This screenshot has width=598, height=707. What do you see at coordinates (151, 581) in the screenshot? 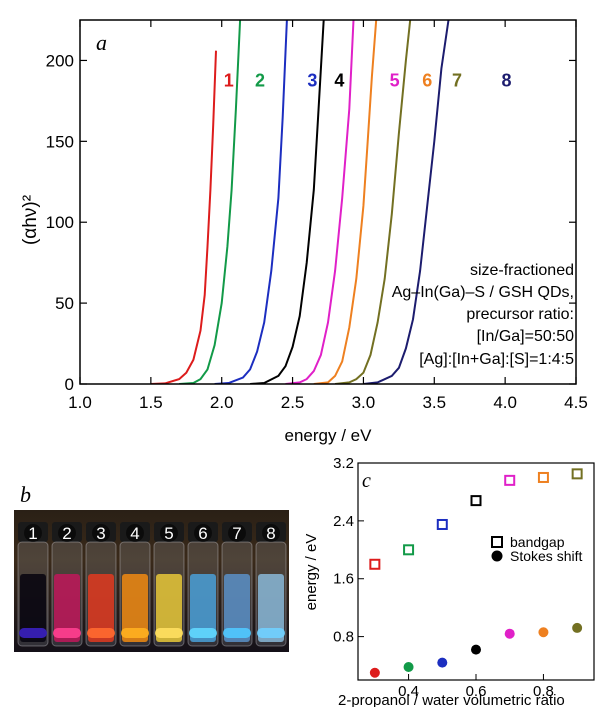
I see `vials-photo: 1 2 3 4 5 6 7 8` at bounding box center [151, 581].